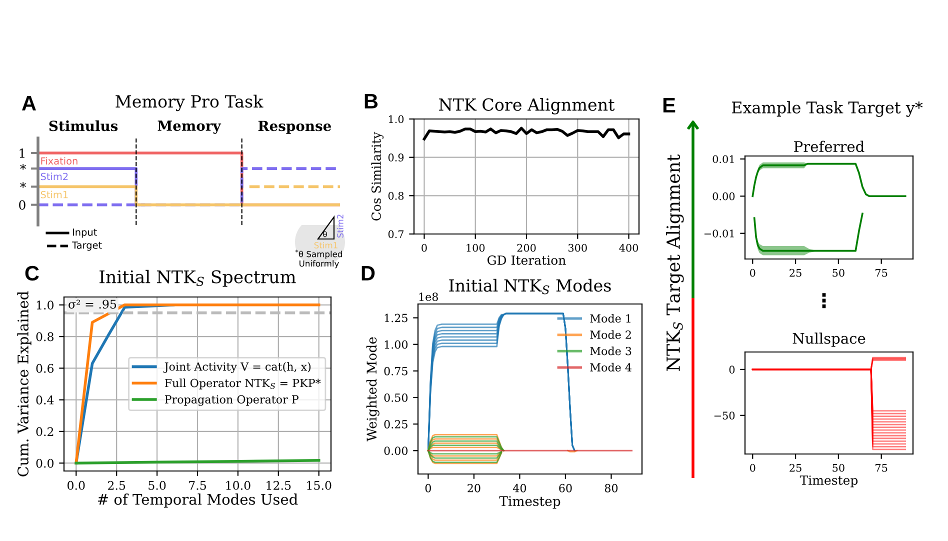 Image resolution: width=948 pixels, height=541 pixels. What do you see at coordinates (231, 400) in the screenshot?
I see `legend-label: Propagation Operator P` at bounding box center [231, 400].